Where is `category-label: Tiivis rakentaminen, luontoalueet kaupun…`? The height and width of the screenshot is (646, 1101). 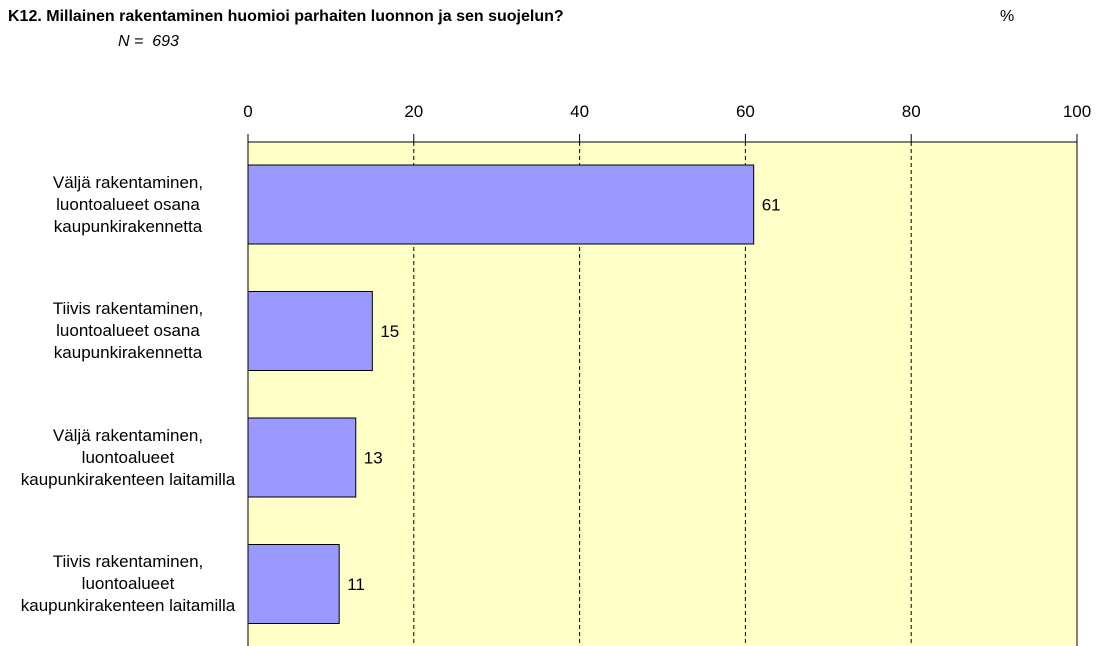
category-label: Tiivis rakentaminen, luontoalueet kaupun… is located at coordinates (128, 583).